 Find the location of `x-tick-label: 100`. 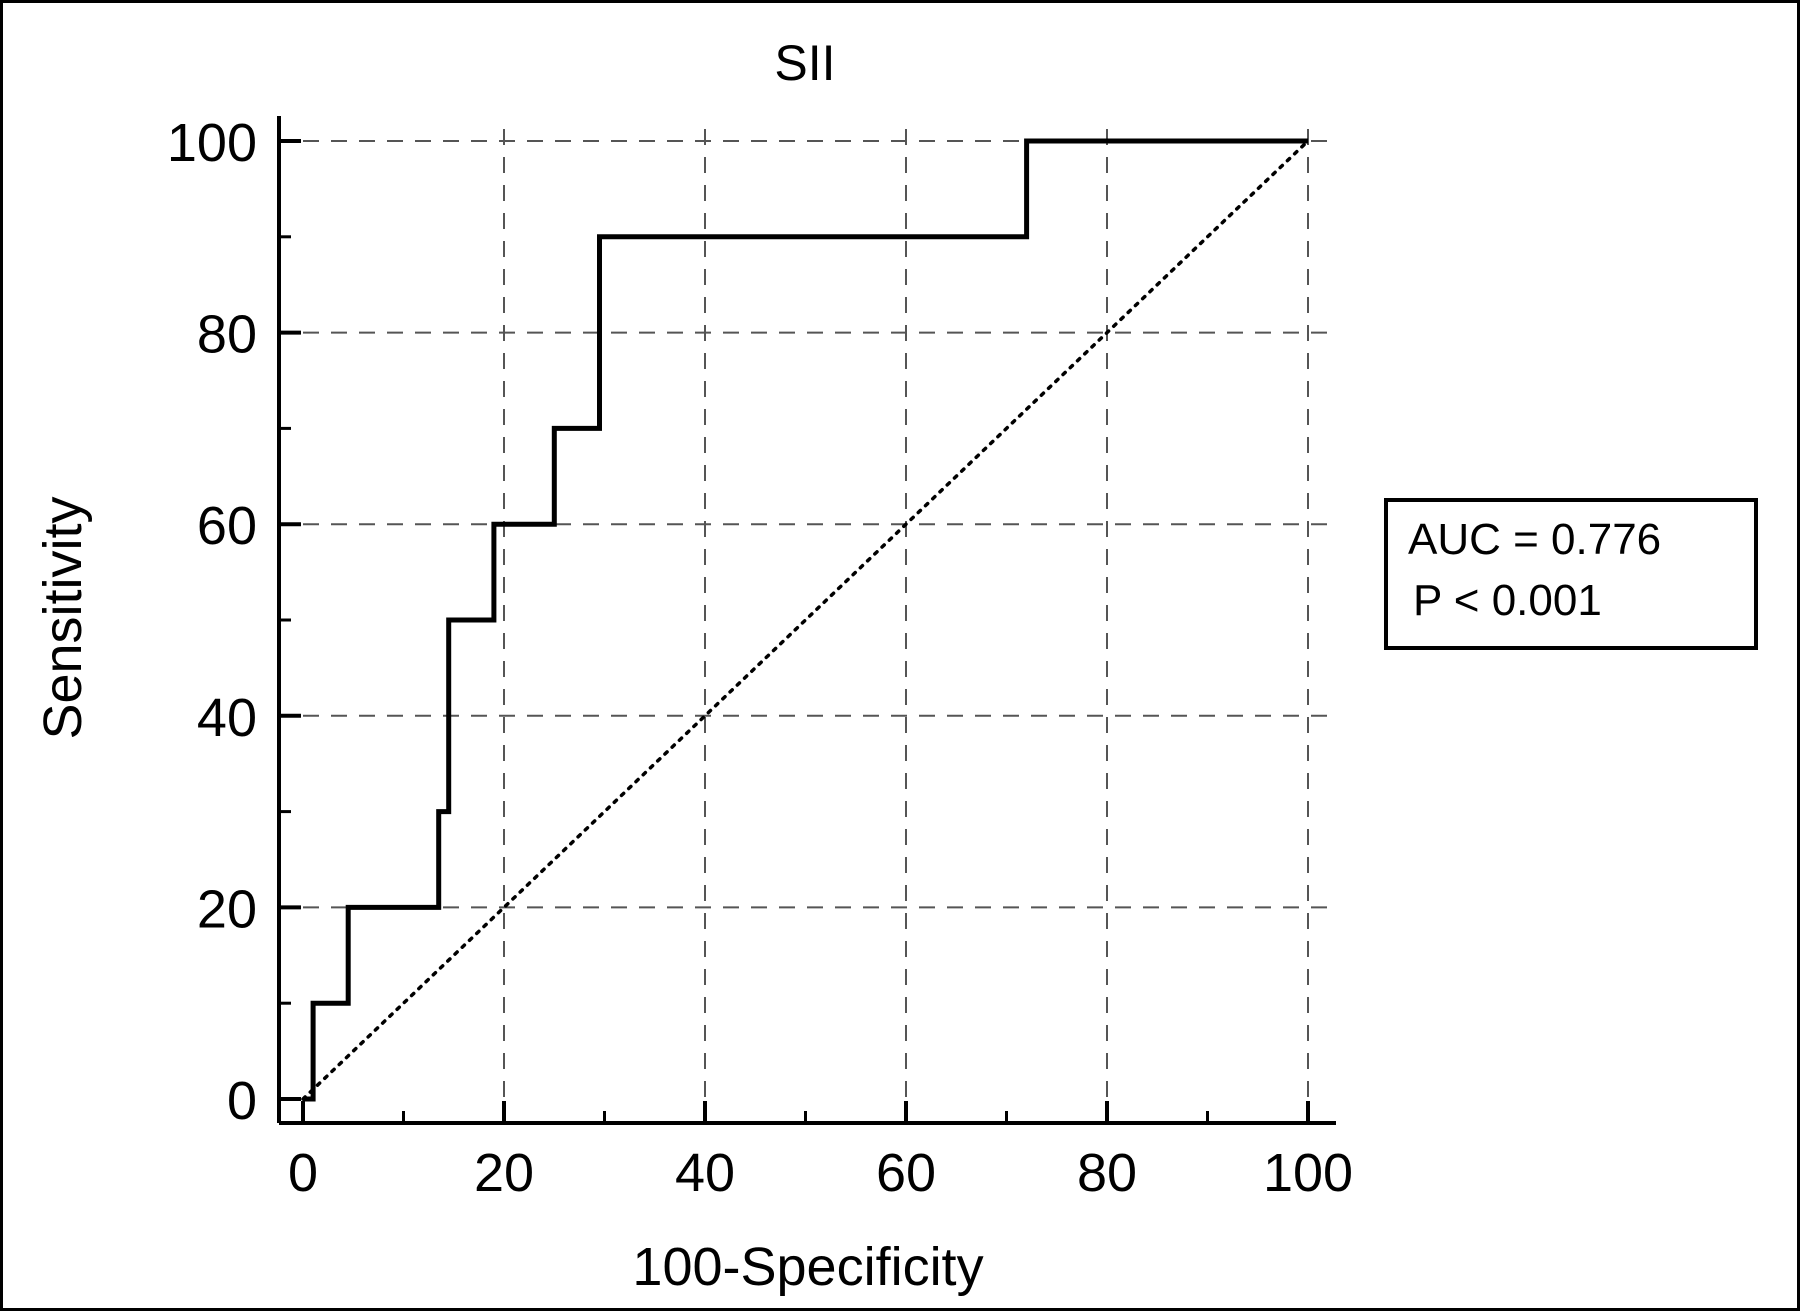

x-tick-label: 100 is located at coordinates (1308, 1173).